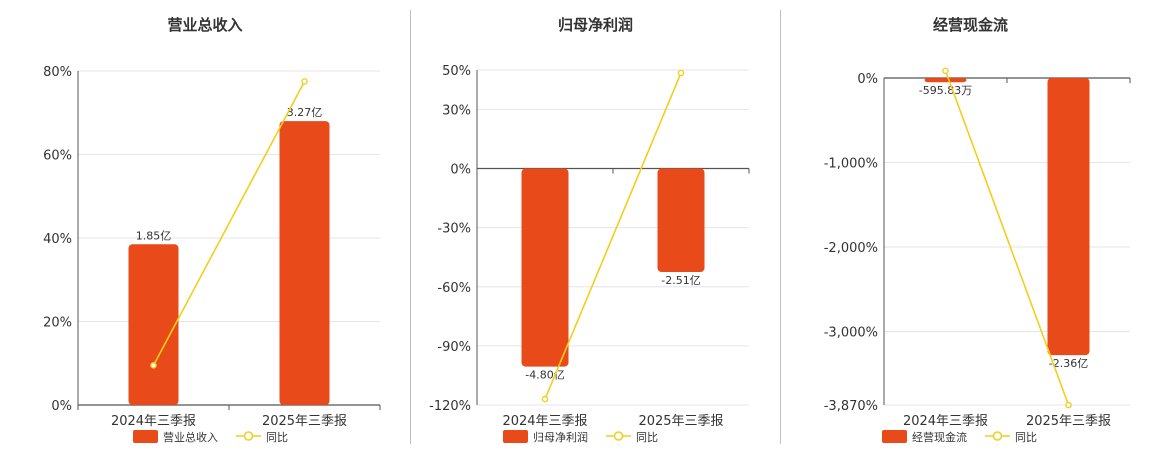  Describe the element at coordinates (57, 323) in the screenshot. I see `y-tick-label: 20%` at that location.